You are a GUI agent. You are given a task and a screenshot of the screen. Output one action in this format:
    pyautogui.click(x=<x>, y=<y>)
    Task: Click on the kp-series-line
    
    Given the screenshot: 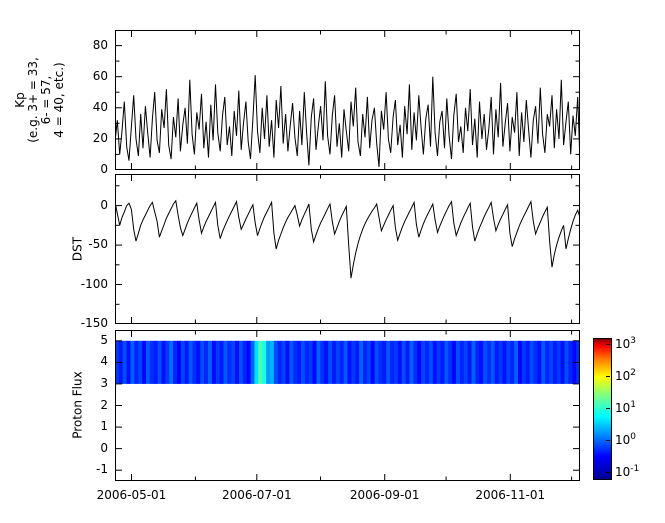 What is the action you would take?
    pyautogui.click(x=347, y=121)
    